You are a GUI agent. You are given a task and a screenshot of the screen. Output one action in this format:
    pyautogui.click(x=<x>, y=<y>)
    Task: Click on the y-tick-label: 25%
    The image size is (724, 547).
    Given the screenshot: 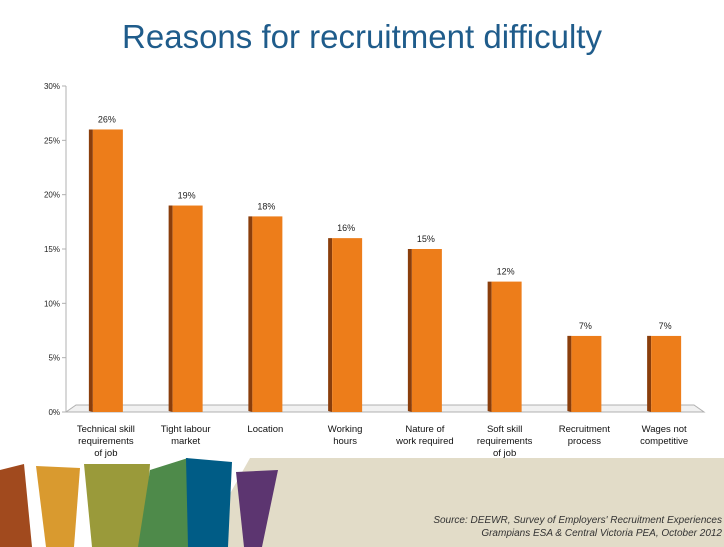 What is the action you would take?
    pyautogui.click(x=52, y=140)
    